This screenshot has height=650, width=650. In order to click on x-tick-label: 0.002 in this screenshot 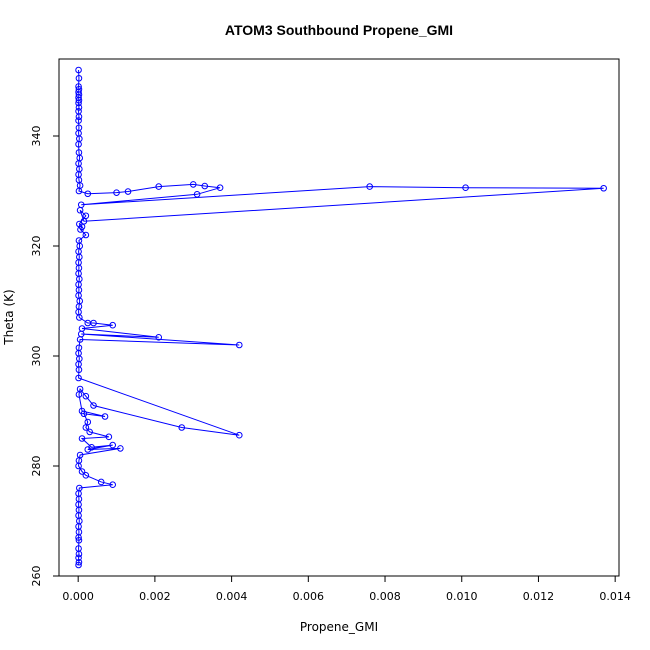, I will do `click(155, 596)`.